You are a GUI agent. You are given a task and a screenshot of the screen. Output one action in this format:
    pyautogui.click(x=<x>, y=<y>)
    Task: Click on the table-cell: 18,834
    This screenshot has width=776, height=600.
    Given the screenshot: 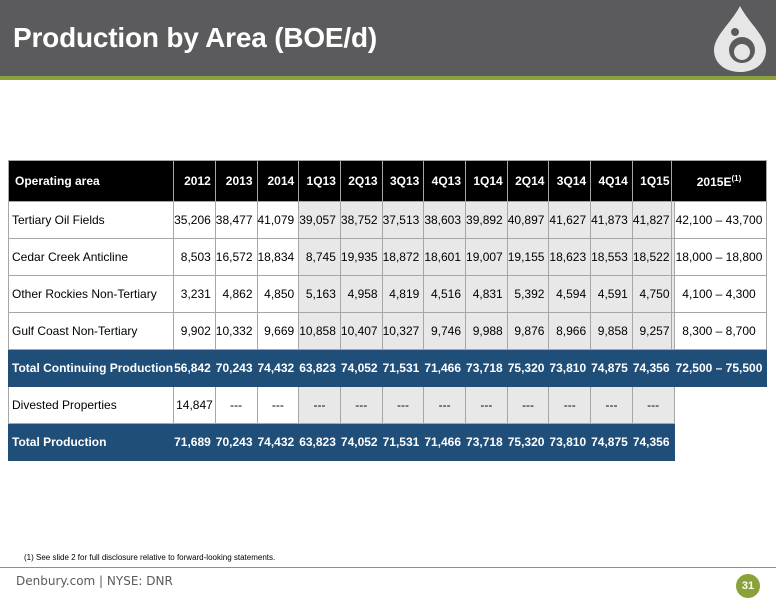 What is the action you would take?
    pyautogui.click(x=278, y=257)
    